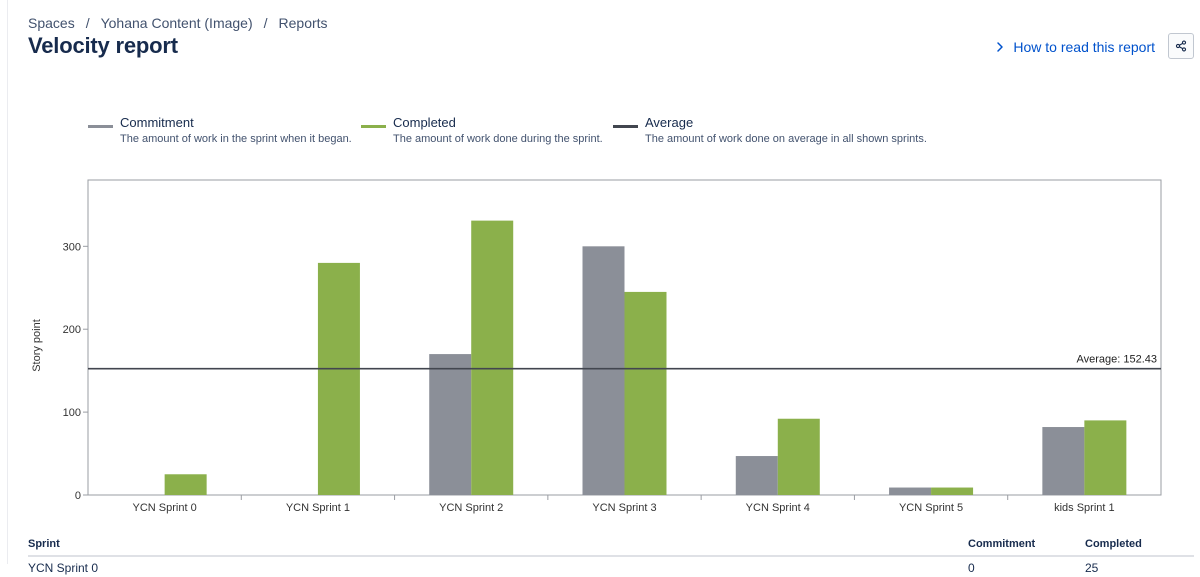 The width and height of the screenshot is (1200, 577). I want to click on cell-commitment: 0, so click(971, 568).